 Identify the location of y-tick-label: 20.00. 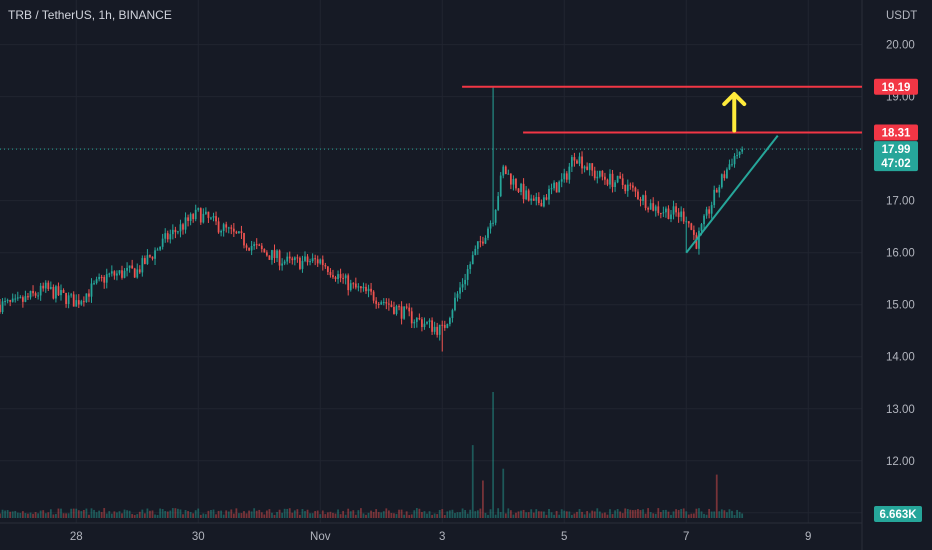
(900, 46).